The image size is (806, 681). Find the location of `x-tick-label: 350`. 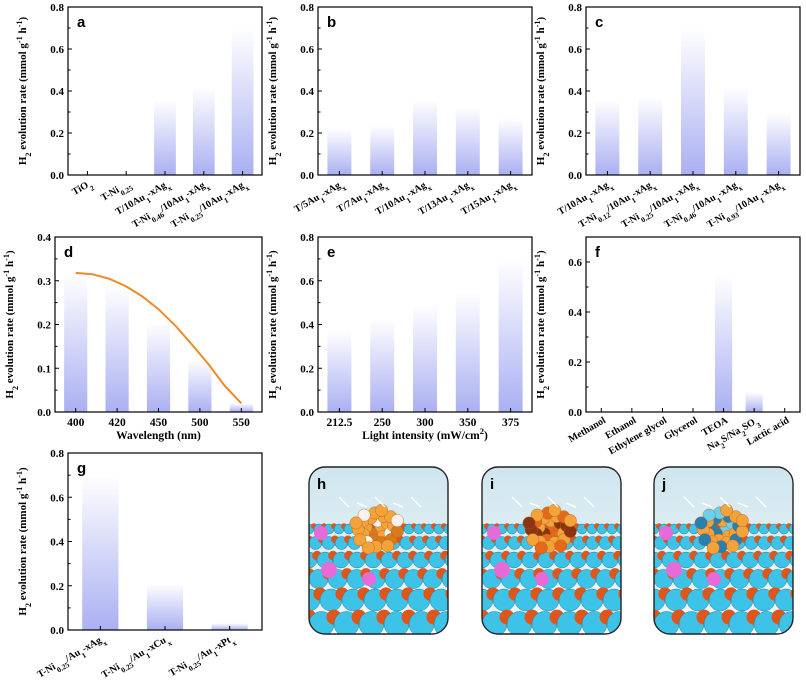

x-tick-label: 350 is located at coordinates (468, 423).